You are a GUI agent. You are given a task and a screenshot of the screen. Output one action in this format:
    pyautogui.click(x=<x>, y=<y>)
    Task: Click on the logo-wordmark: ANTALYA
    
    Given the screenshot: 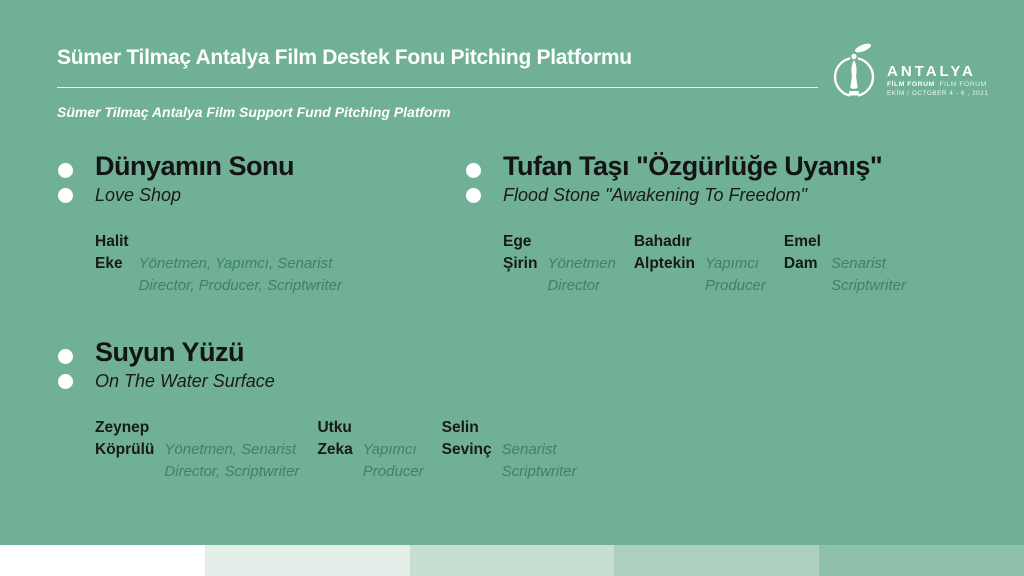 What is the action you would take?
    pyautogui.click(x=931, y=71)
    